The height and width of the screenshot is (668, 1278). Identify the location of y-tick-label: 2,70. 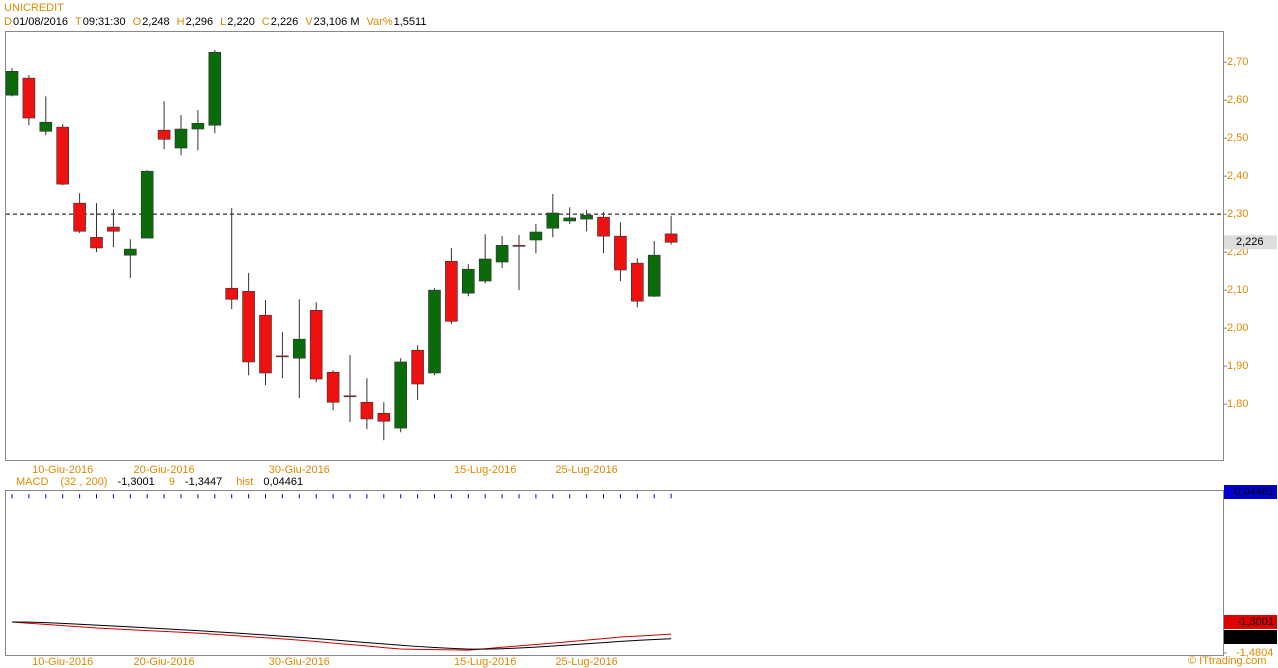
(1237, 62).